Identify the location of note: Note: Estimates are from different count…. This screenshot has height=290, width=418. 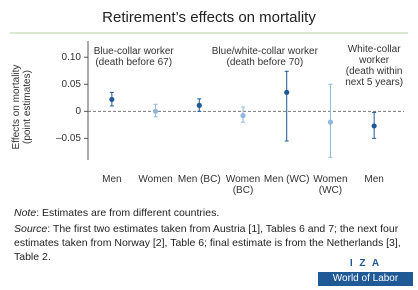
(211, 213).